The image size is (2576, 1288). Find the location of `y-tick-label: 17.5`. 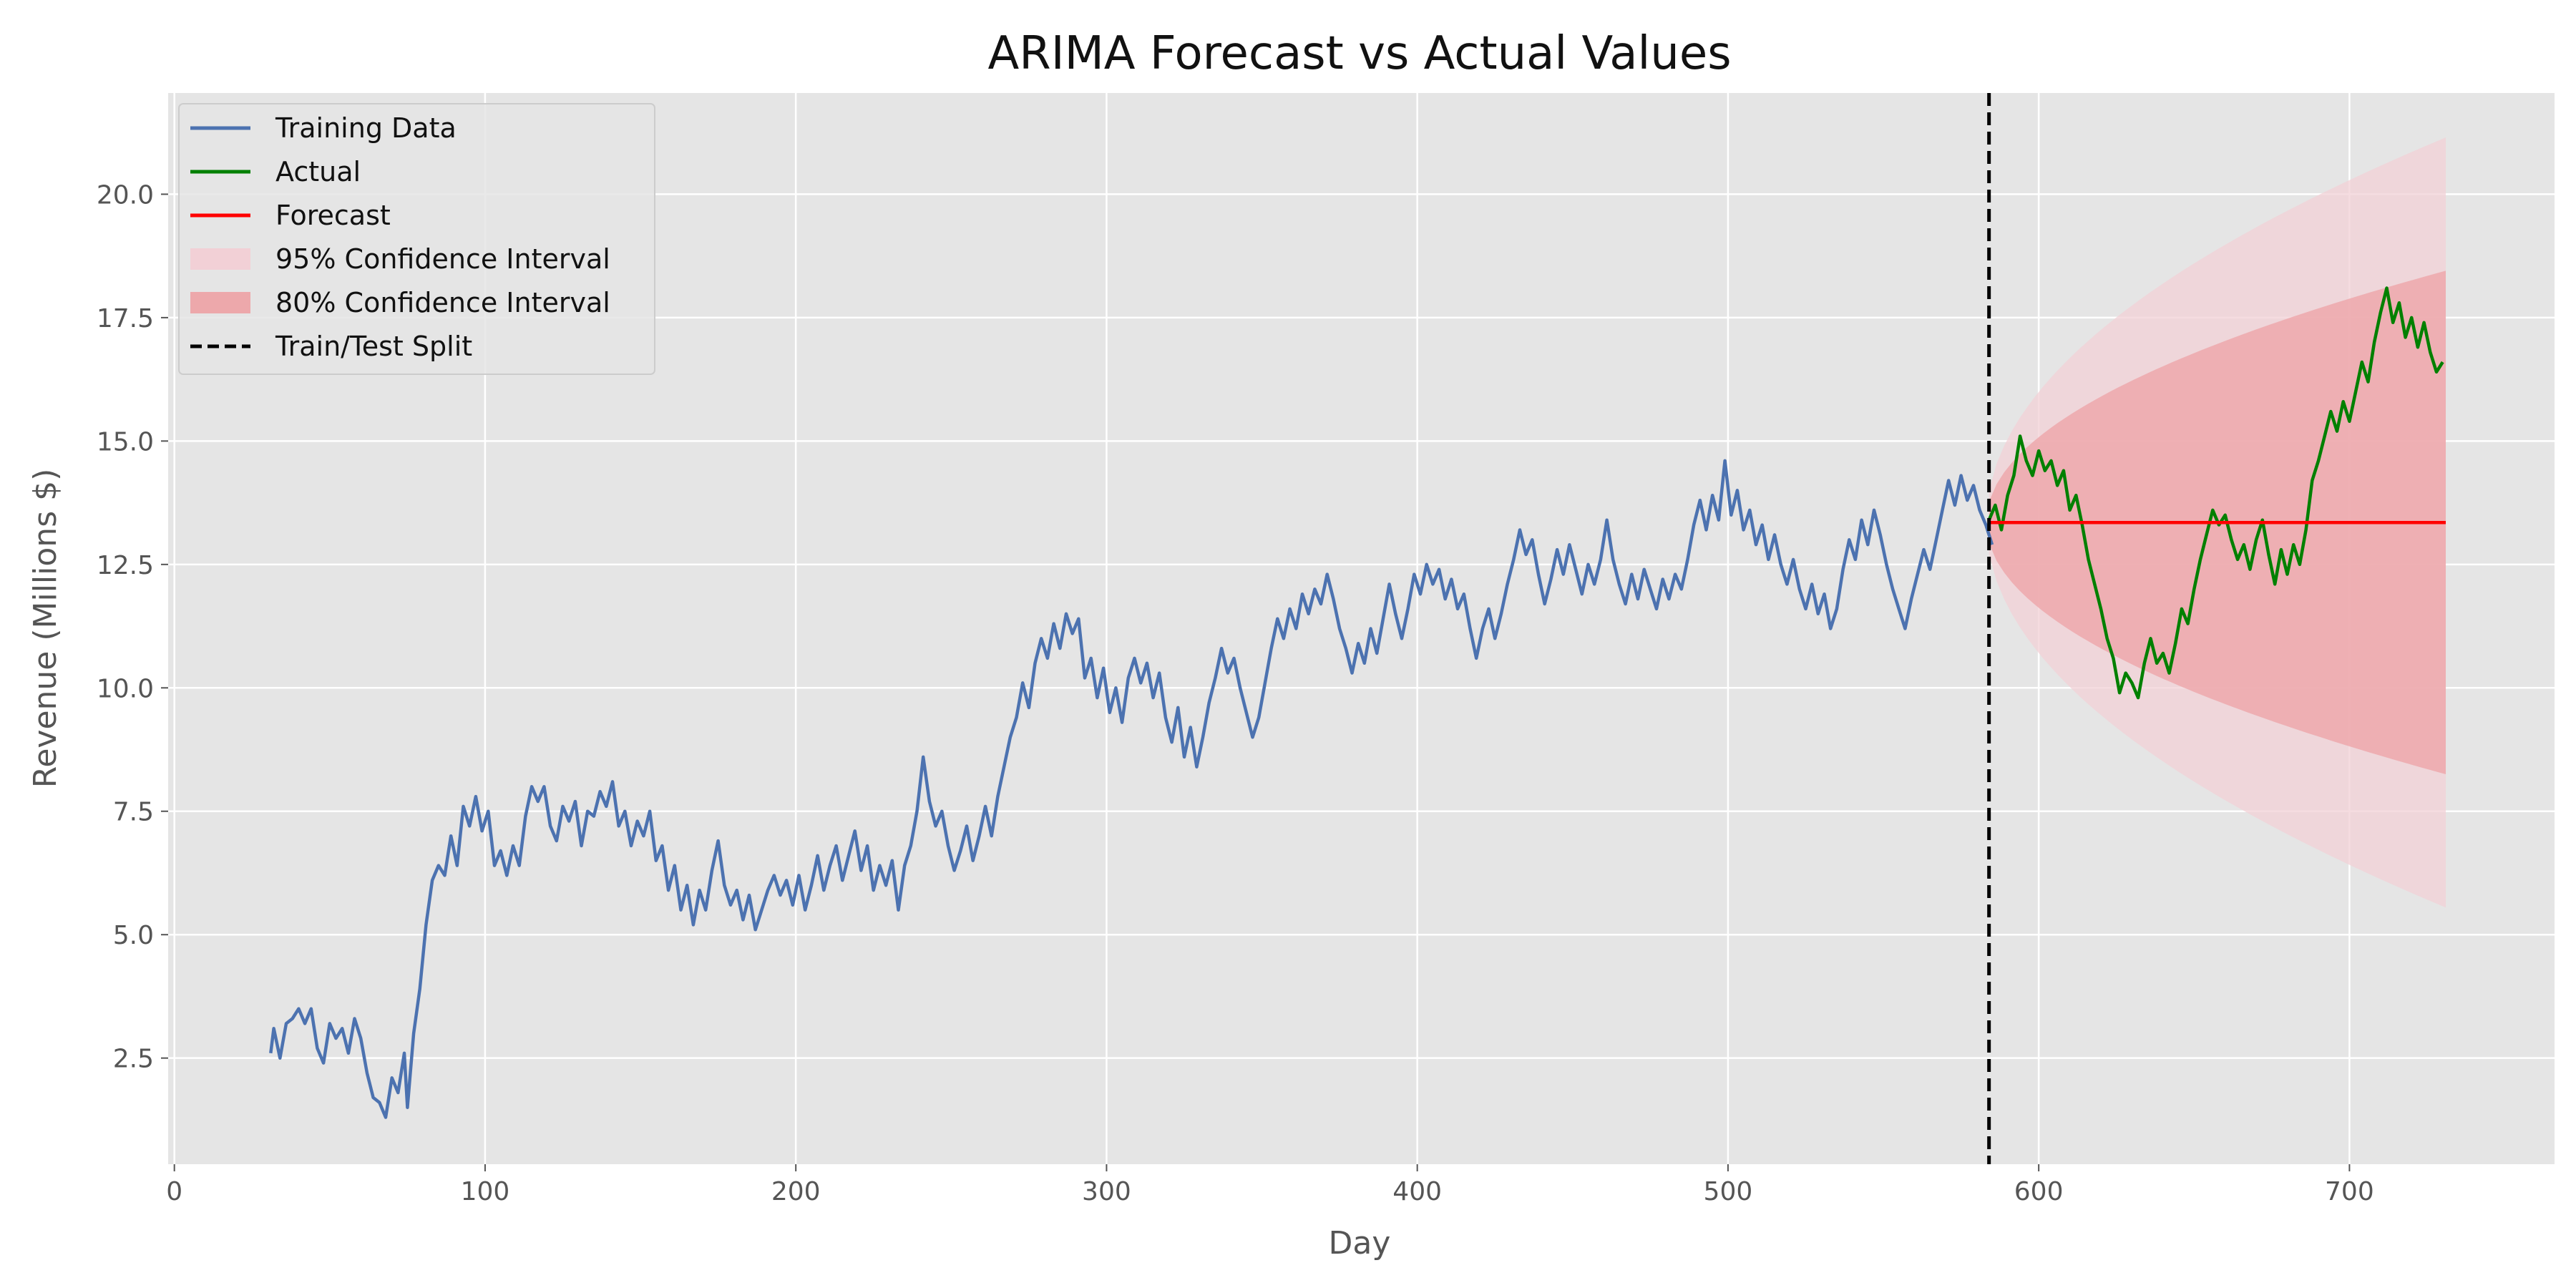

y-tick-label: 17.5 is located at coordinates (125, 318).